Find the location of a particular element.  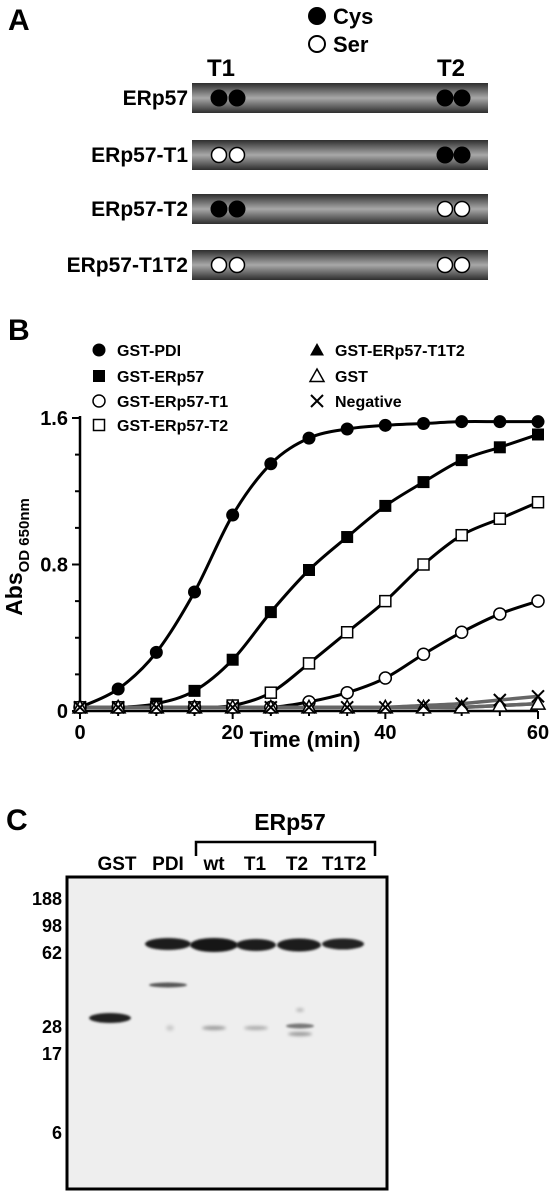

legend-marker-gst-erp57-t2 is located at coordinates (99, 425).